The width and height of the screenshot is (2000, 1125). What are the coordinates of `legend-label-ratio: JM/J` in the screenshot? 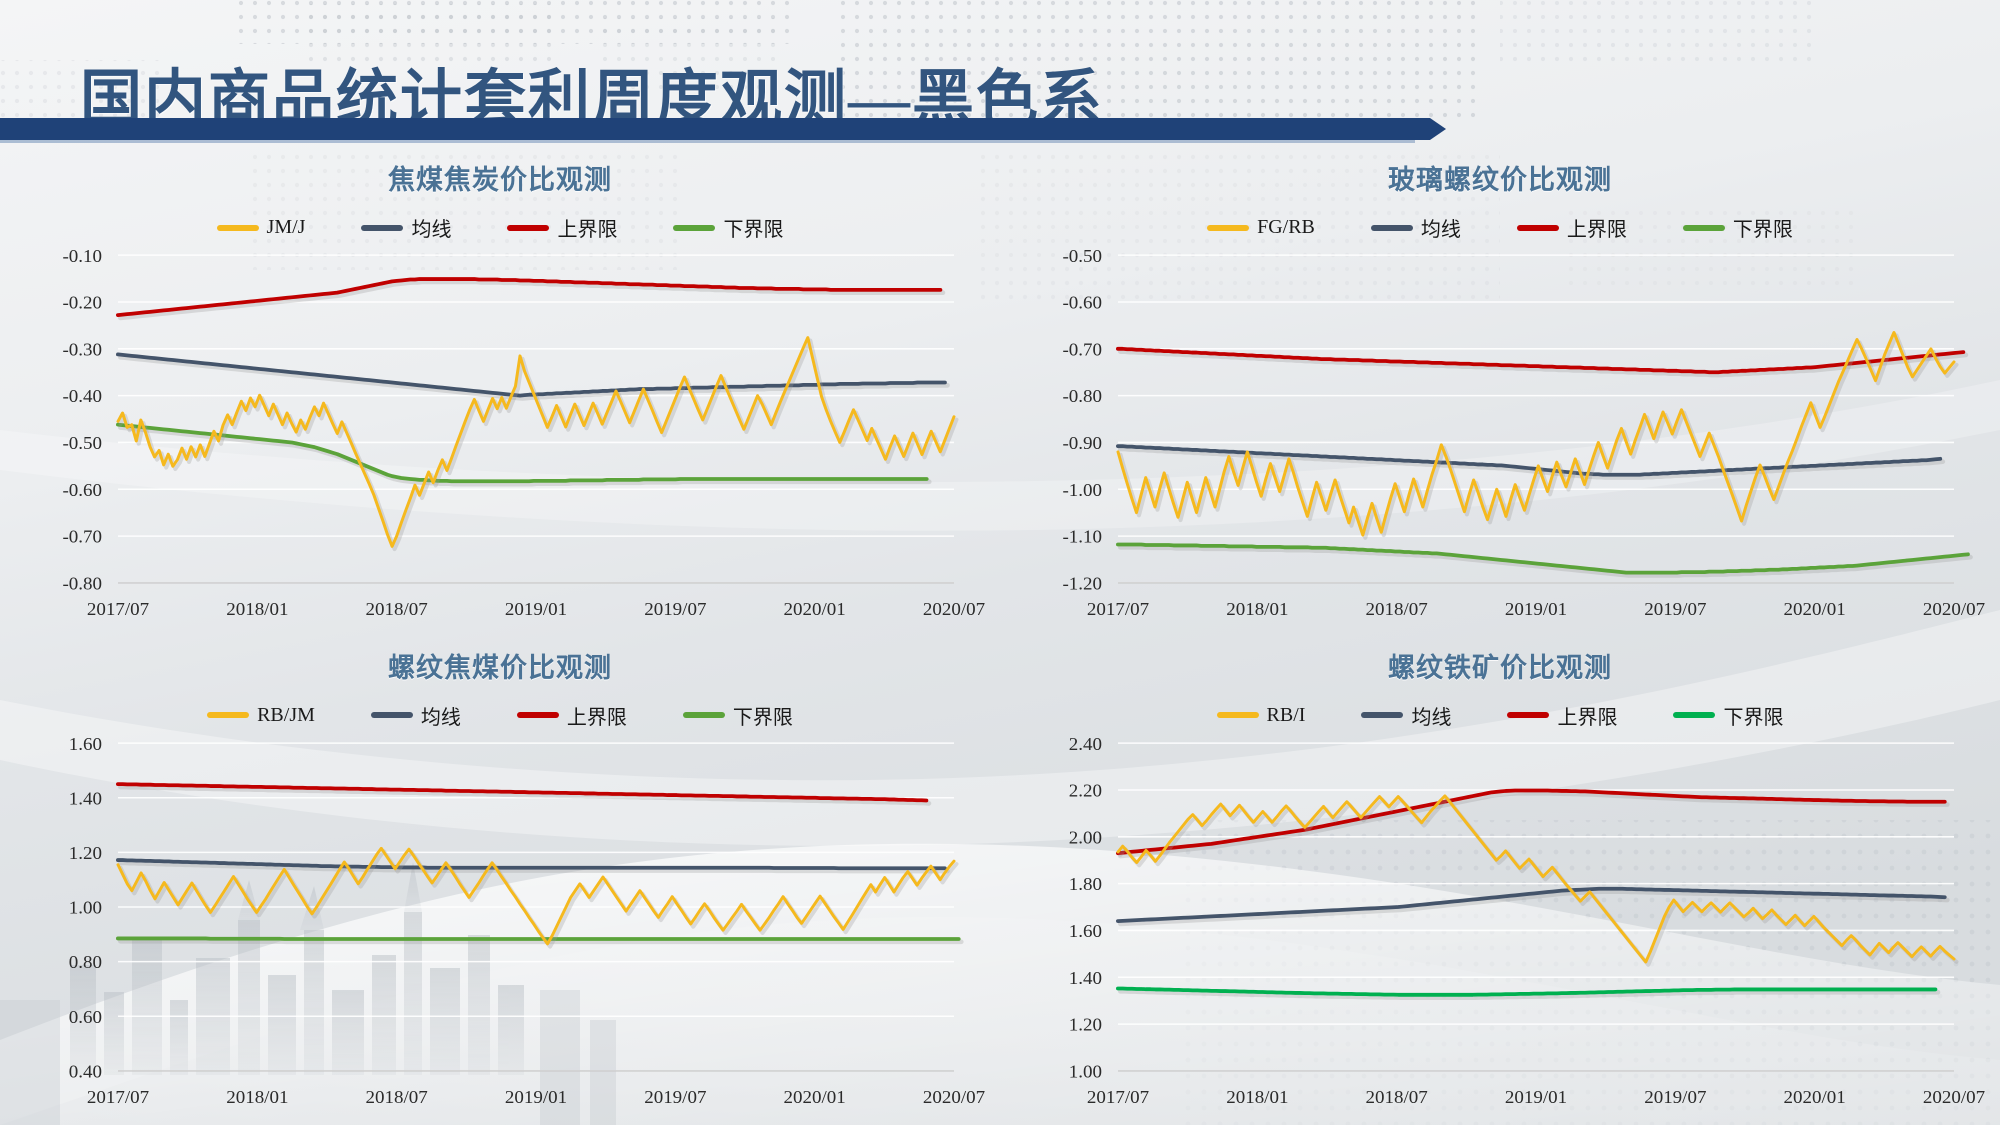 It's located at (286, 227).